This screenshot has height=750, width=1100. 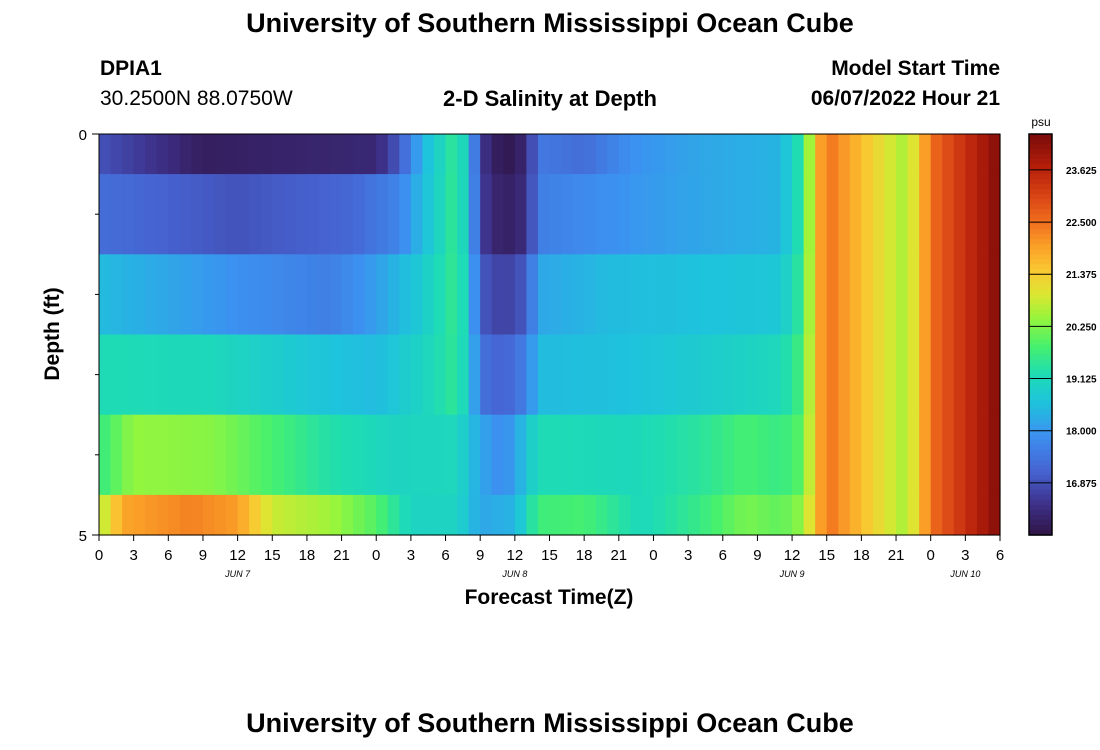 What do you see at coordinates (445, 555) in the screenshot?
I see `x-tick-label: 6` at bounding box center [445, 555].